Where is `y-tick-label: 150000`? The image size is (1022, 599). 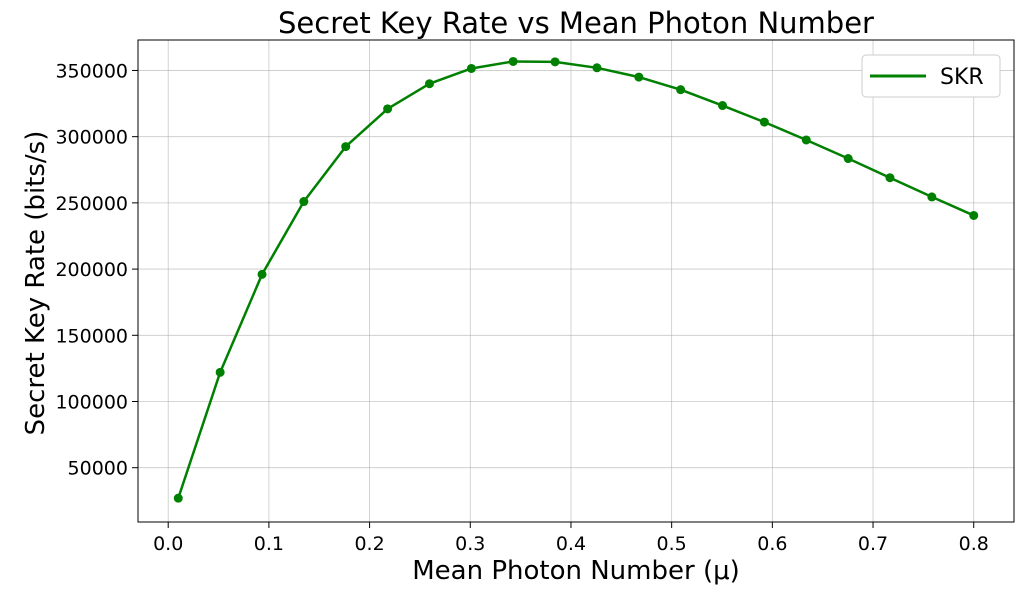
y-tick-label: 150000 is located at coordinates (91, 336).